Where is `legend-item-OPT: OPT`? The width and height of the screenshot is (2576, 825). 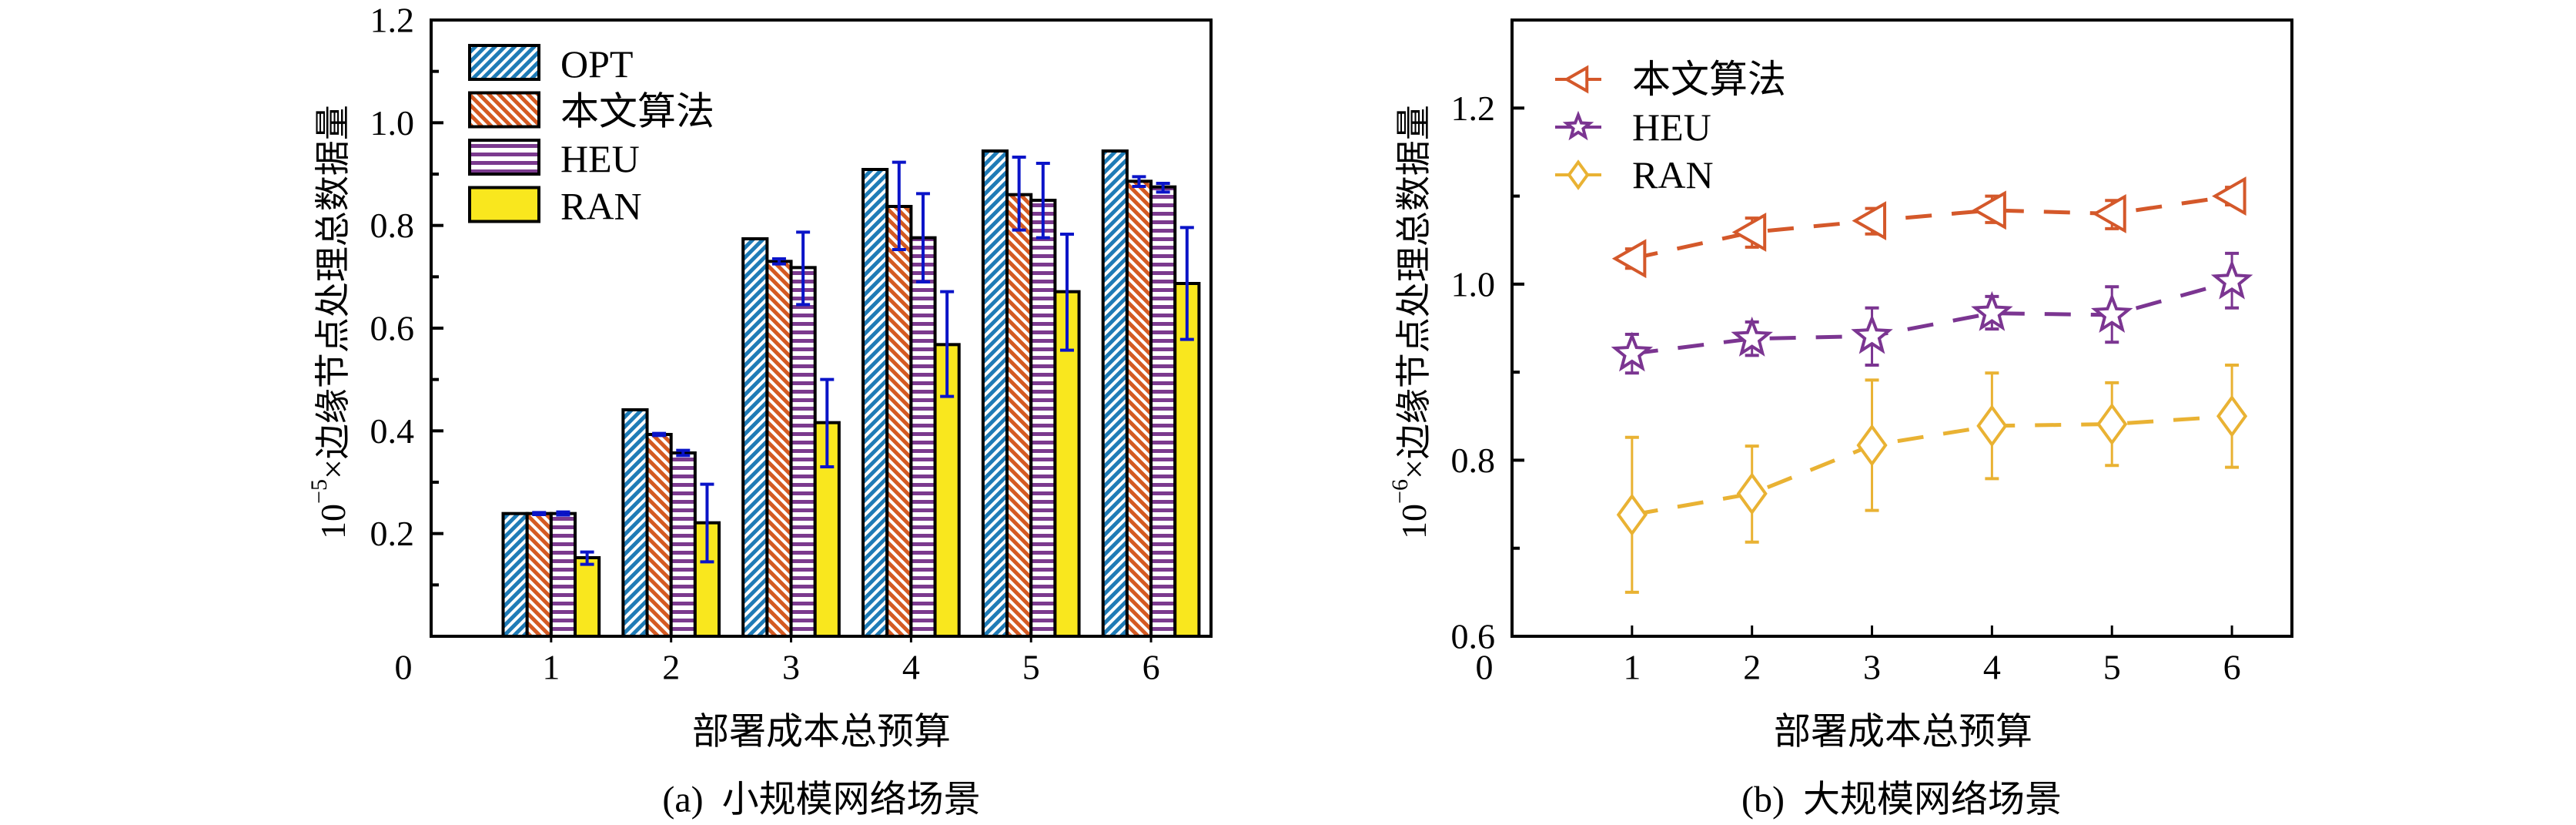
legend-item-OPT: OPT is located at coordinates (550, 64).